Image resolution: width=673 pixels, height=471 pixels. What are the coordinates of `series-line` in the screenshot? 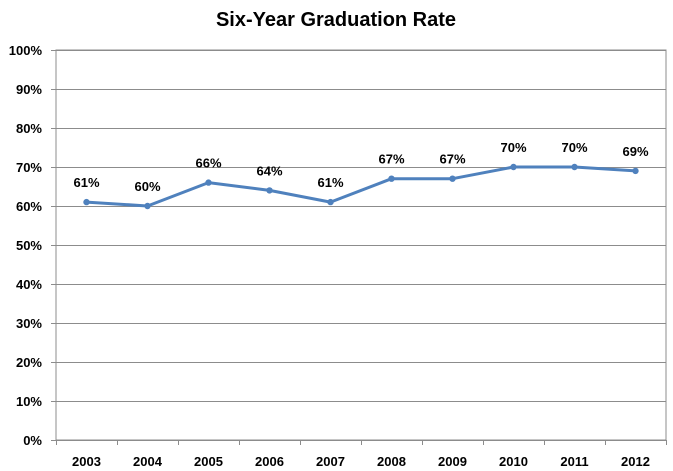 It's located at (361, 186).